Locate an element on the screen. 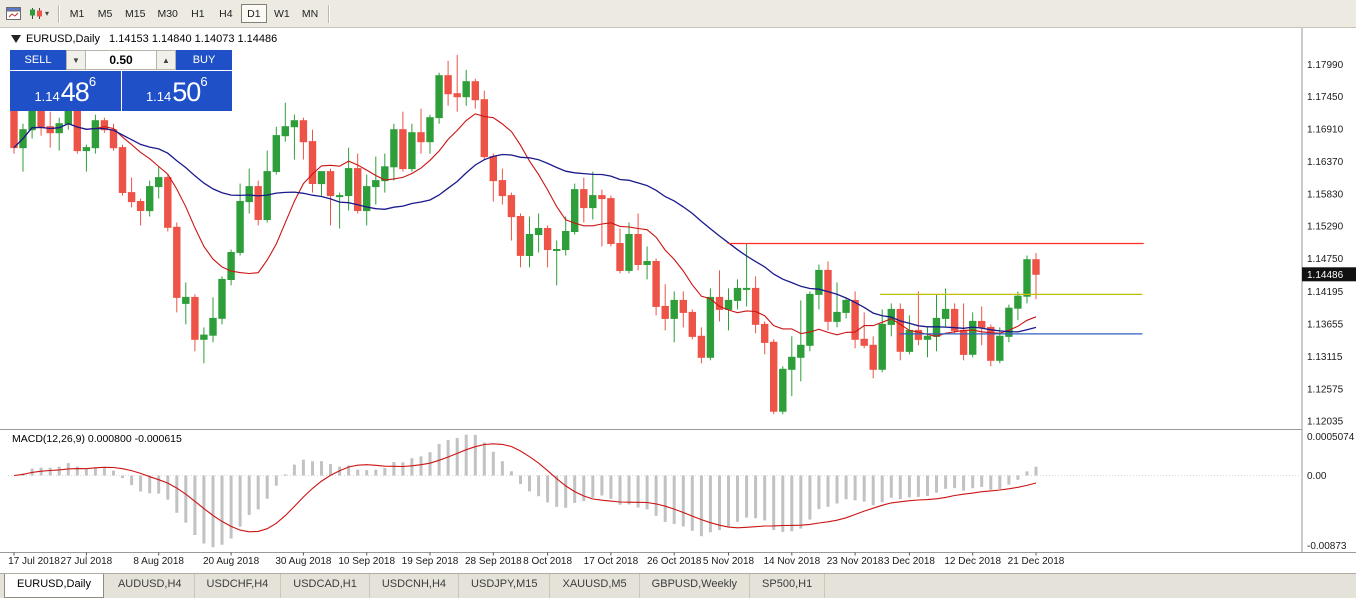  tf-button-D1: D1 is located at coordinates (253, 13).